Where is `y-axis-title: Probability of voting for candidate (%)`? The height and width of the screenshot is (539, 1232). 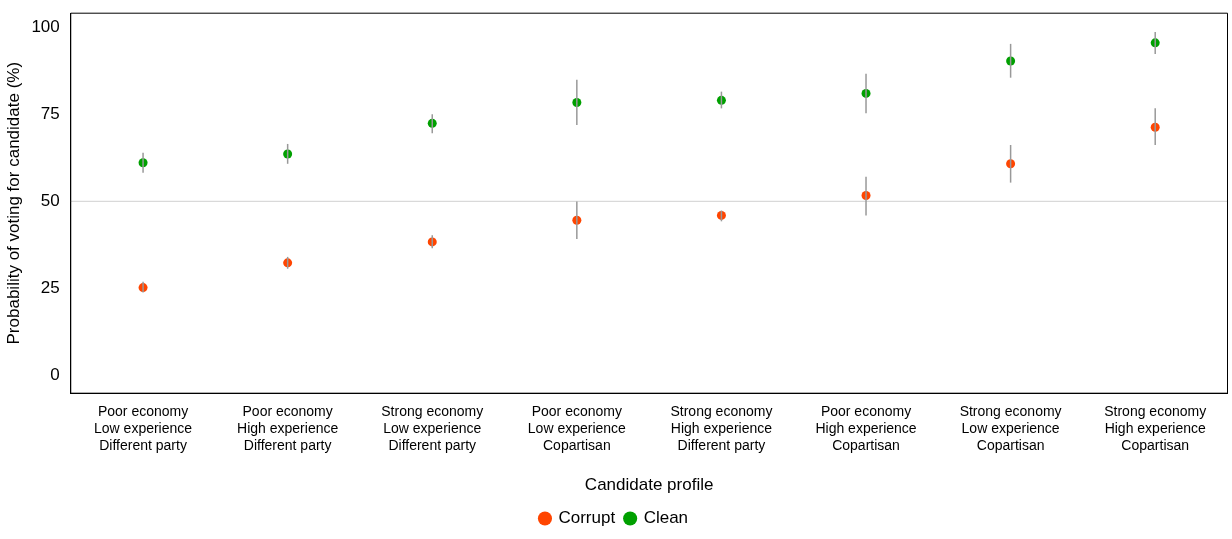 y-axis-title: Probability of voting for candidate (%) is located at coordinates (13, 203).